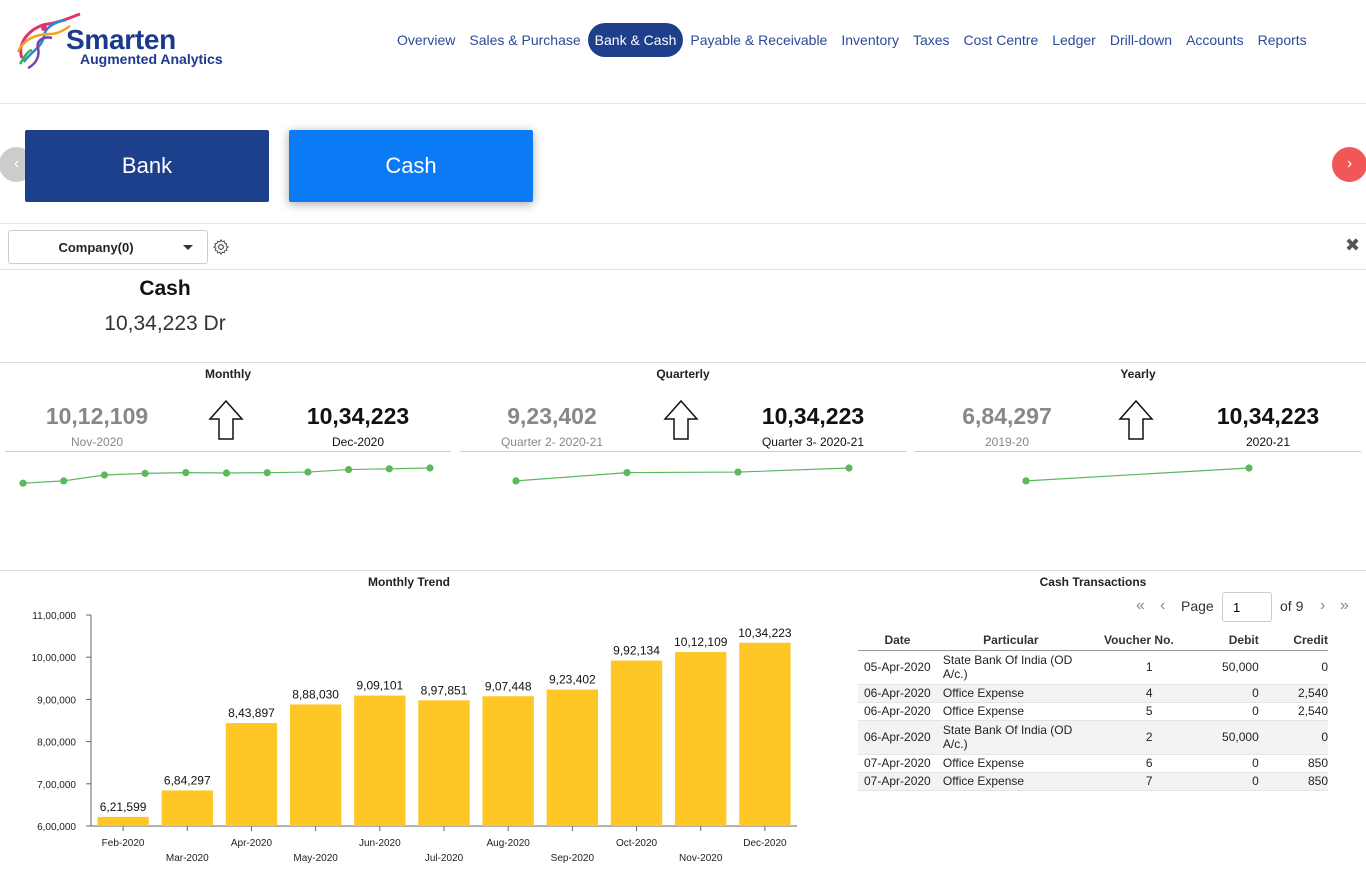 This screenshot has height=889, width=1366. What do you see at coordinates (1010, 667) in the screenshot?
I see `cell-particular: State Bank Of India (OD A/c.)` at bounding box center [1010, 667].